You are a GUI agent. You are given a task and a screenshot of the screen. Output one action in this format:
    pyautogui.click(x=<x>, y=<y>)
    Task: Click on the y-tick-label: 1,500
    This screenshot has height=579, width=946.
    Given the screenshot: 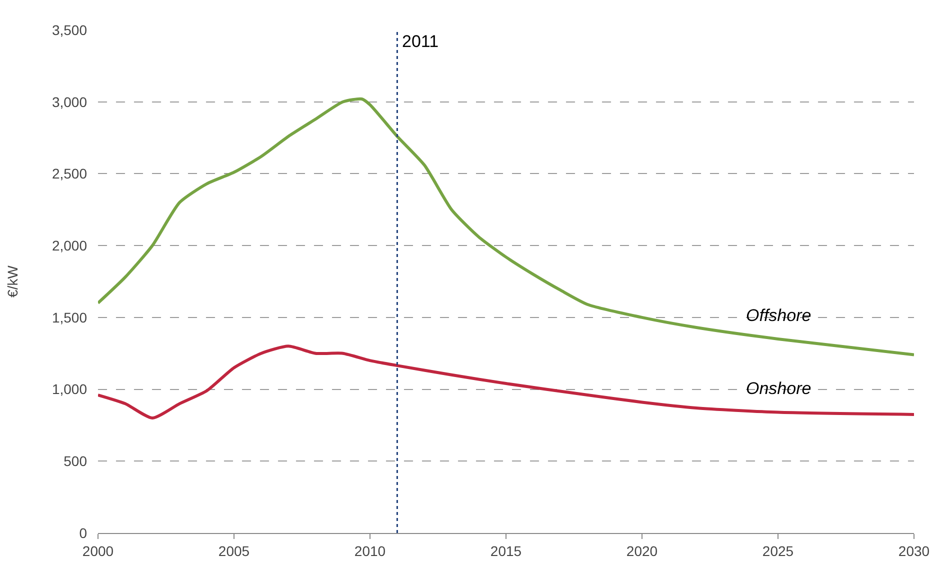 What is the action you would take?
    pyautogui.click(x=70, y=317)
    